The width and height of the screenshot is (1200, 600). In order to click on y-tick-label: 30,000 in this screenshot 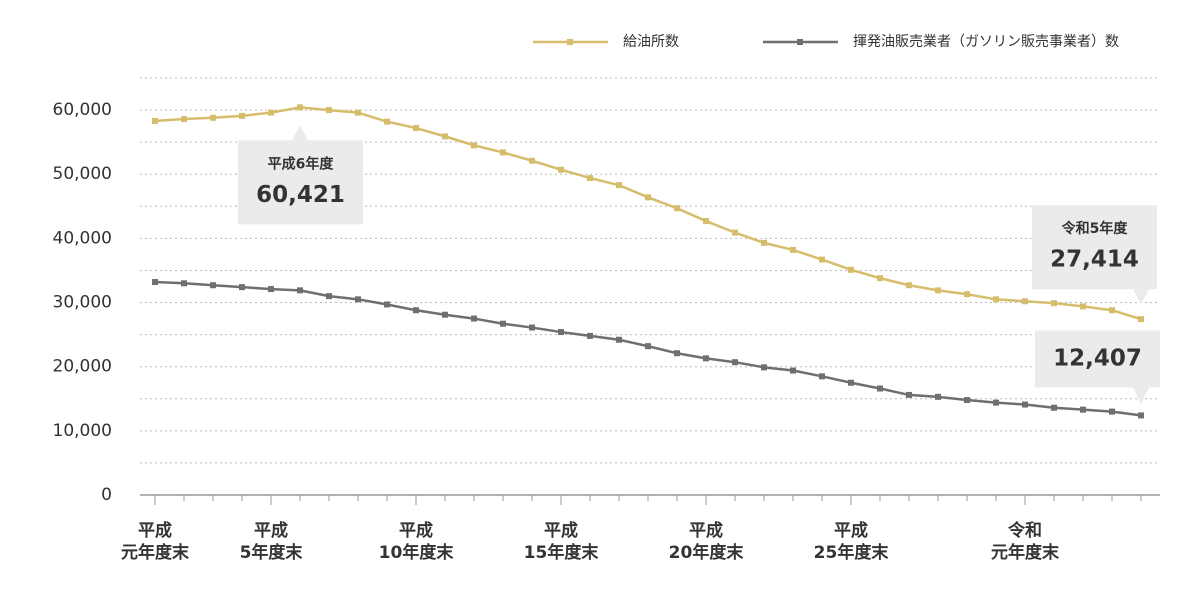, I will do `click(82, 303)`.